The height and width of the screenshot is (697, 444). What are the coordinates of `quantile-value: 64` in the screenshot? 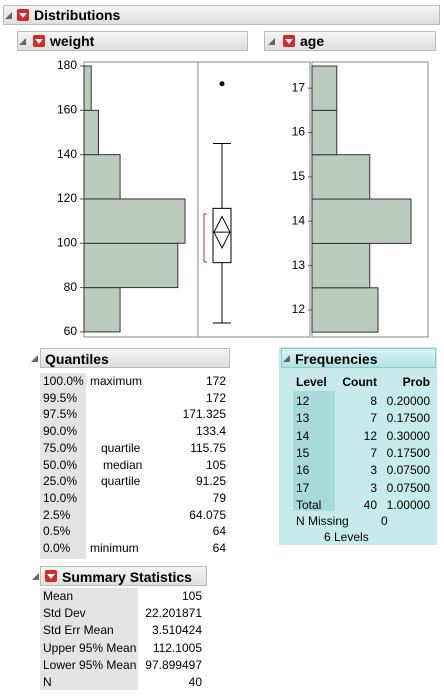 It's located at (219, 548).